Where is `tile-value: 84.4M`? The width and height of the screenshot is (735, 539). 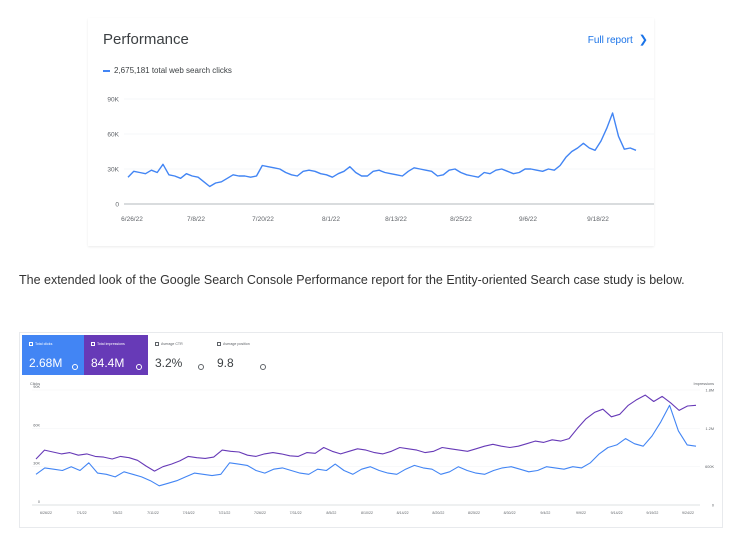 tile-value: 84.4M is located at coordinates (108, 363).